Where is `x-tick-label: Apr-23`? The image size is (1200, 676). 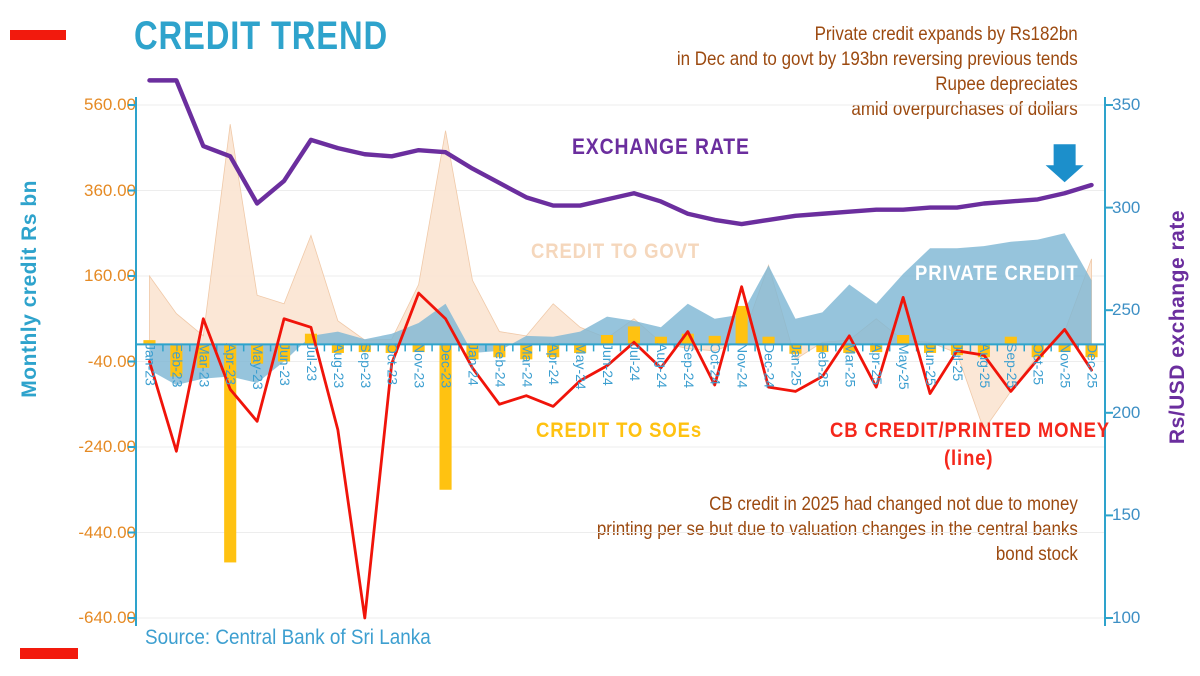 x-tick-label: Apr-23 is located at coordinates (231, 363).